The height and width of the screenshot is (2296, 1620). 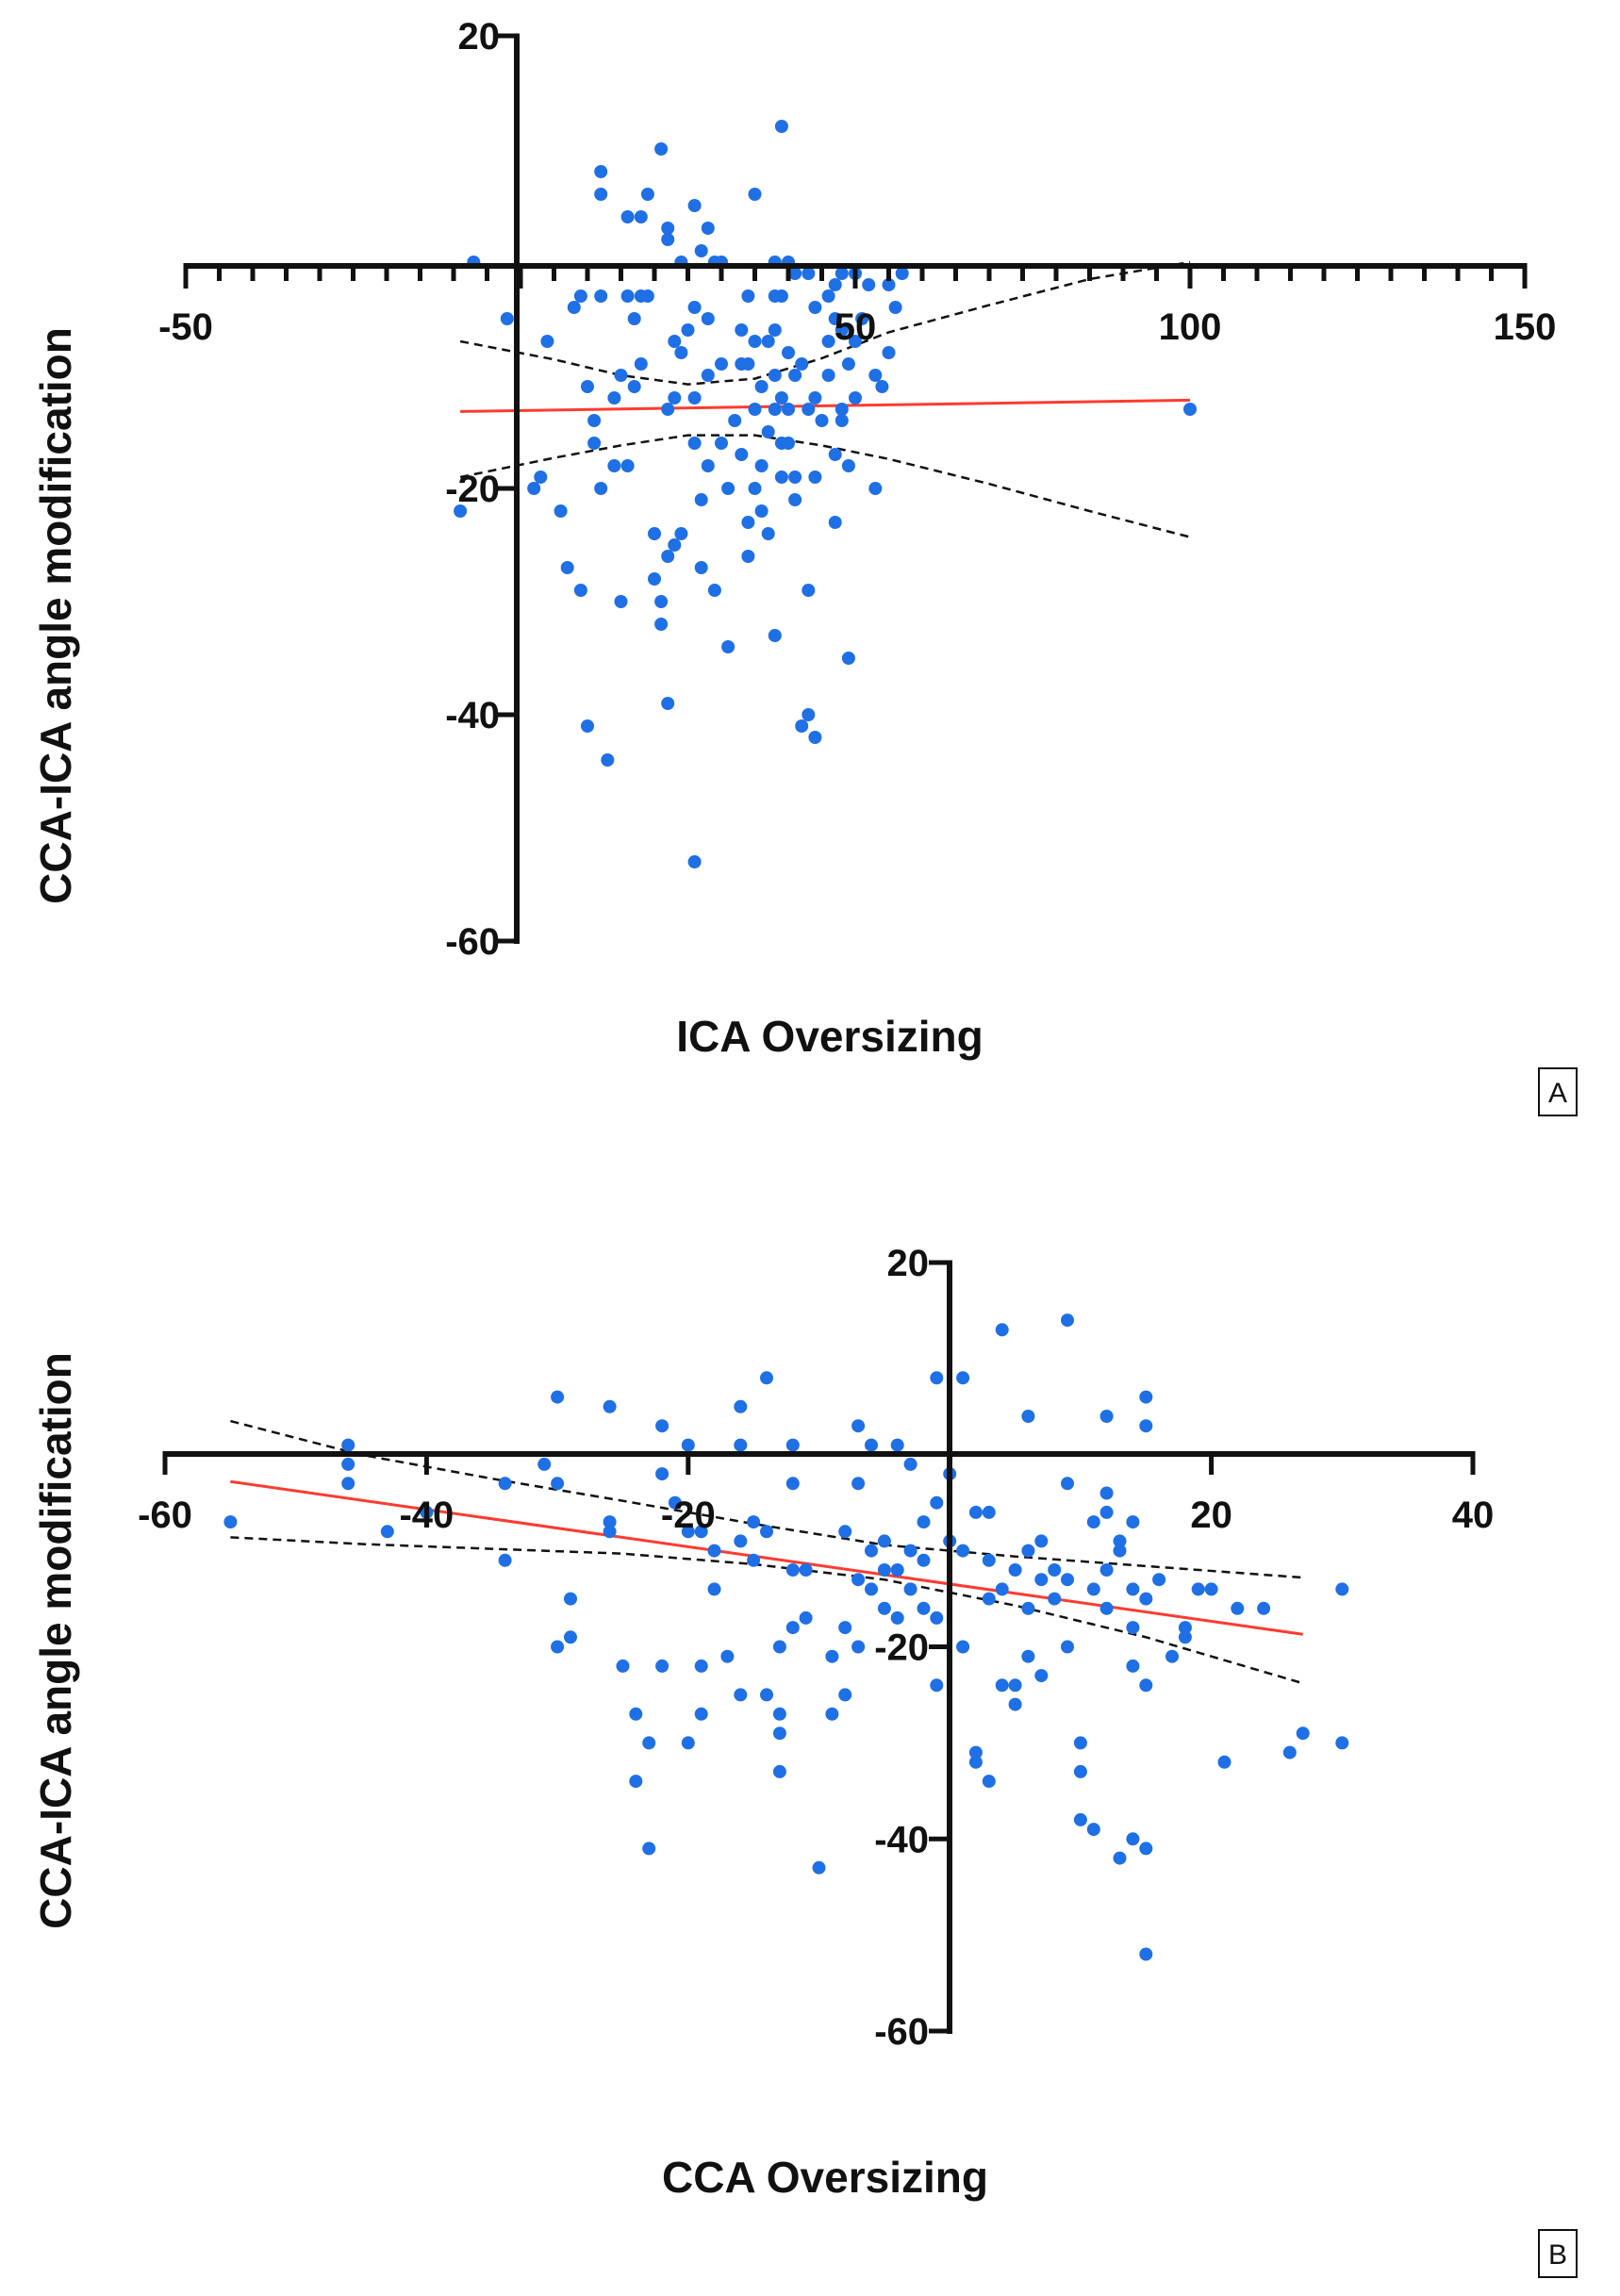 I want to click on panel-a-y-tick-label: -20, so click(x=472, y=489).